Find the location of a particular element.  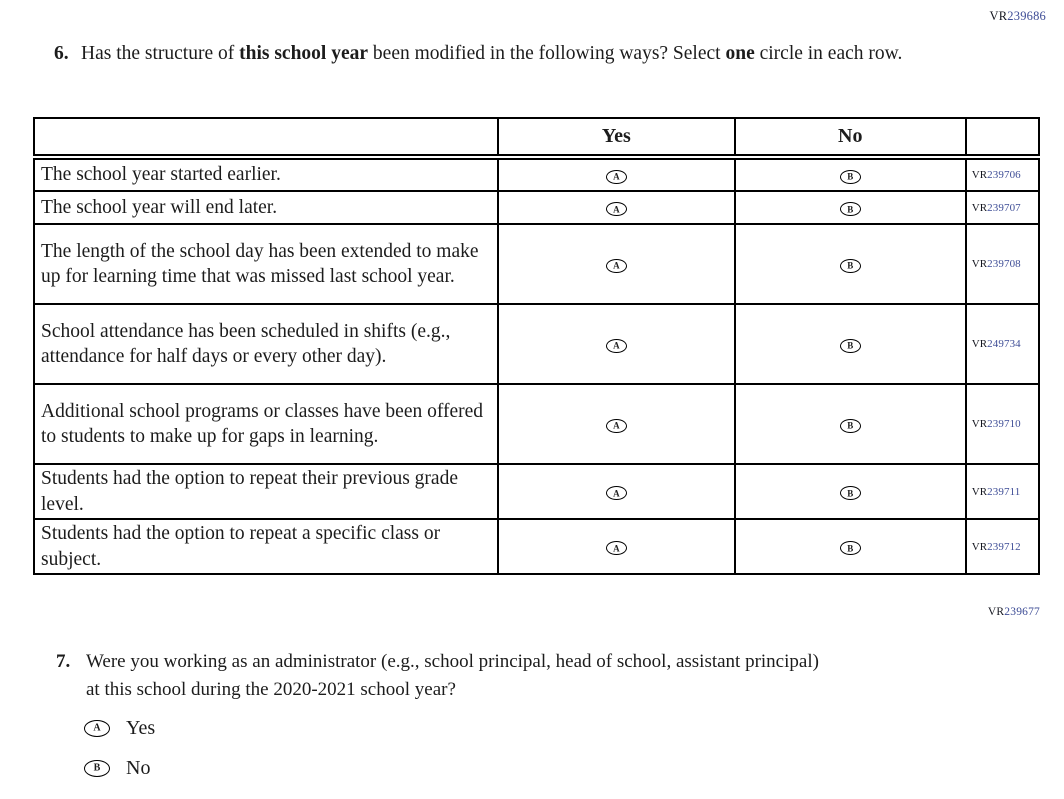

question-7-options: A Yes B No is located at coordinates (119, 756).